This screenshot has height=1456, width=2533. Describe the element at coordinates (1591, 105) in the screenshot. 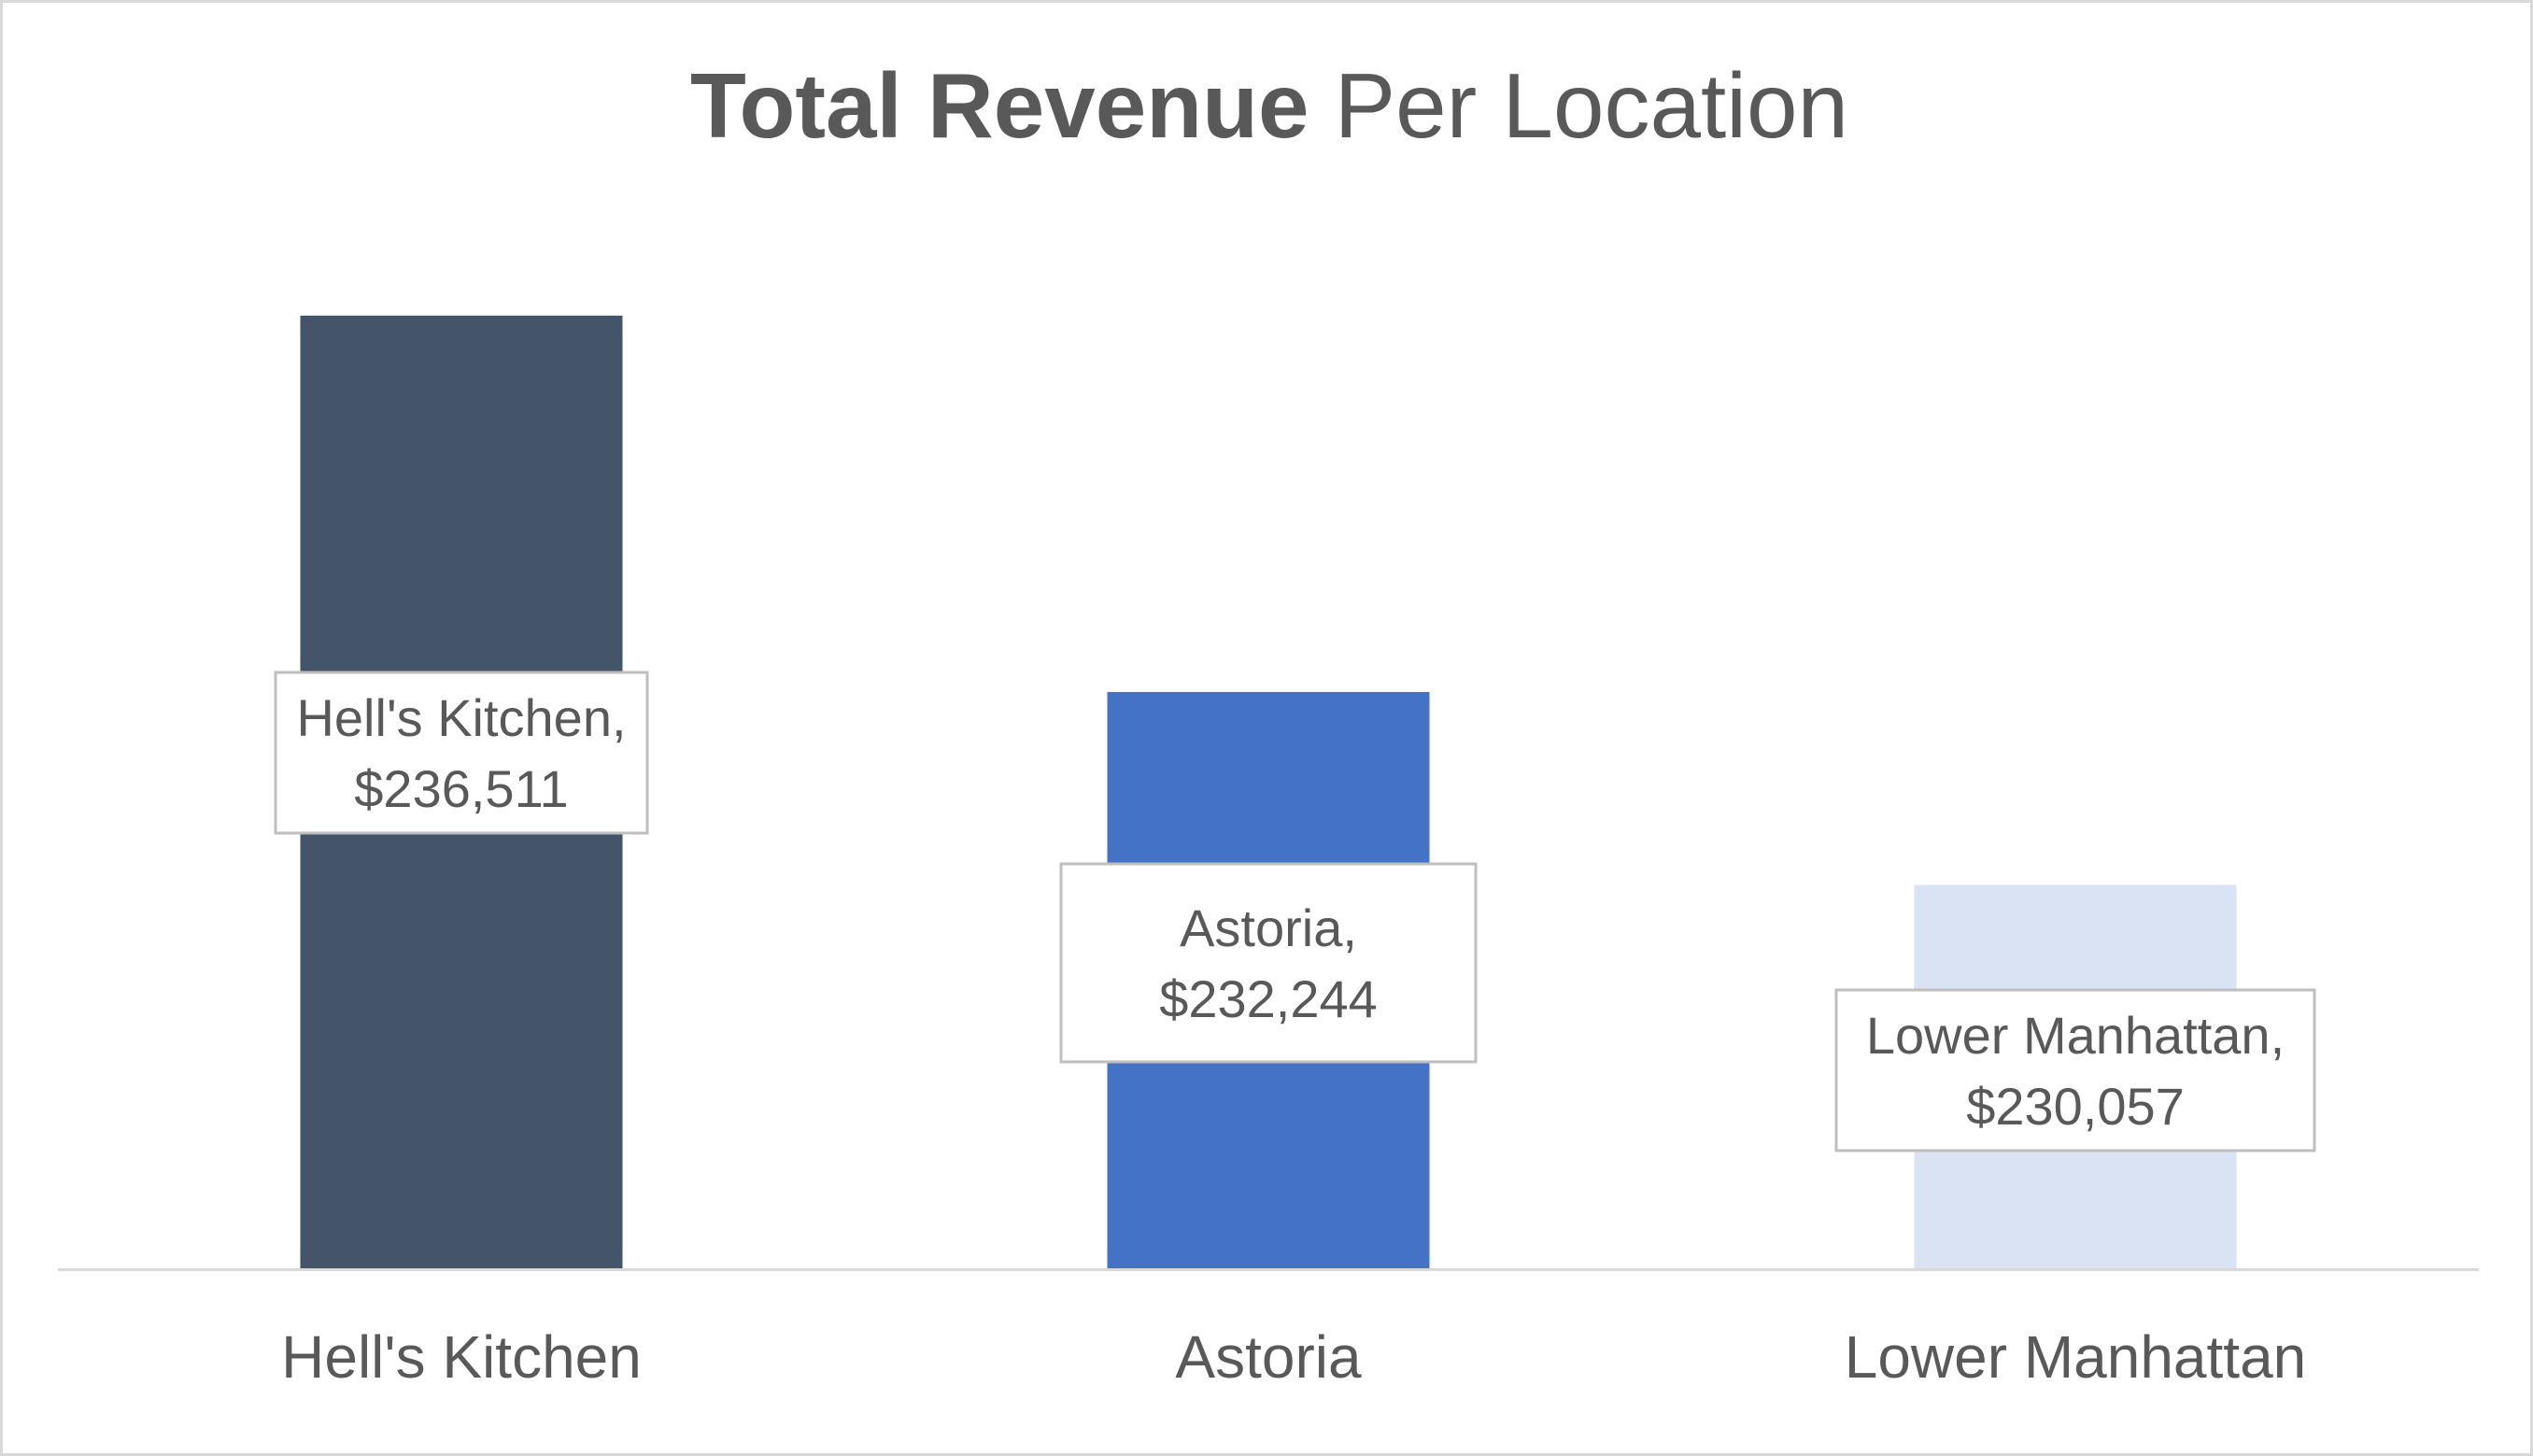

I see `chart-title-rest: Per Location` at that location.